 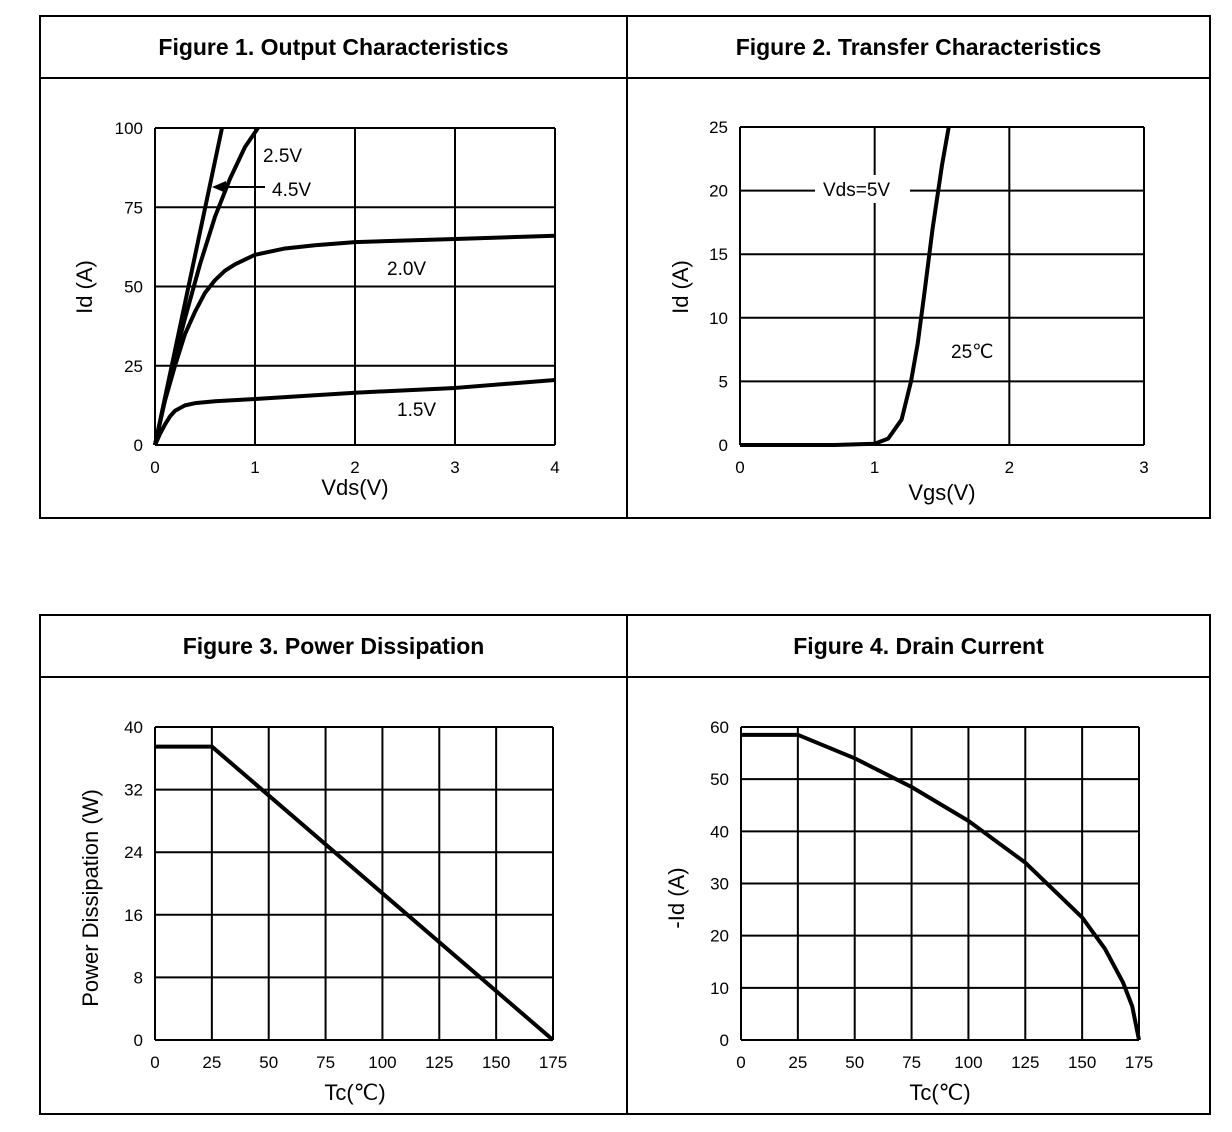 What do you see at coordinates (941, 492) in the screenshot?
I see `x-axis-label: Vgs(V)` at bounding box center [941, 492].